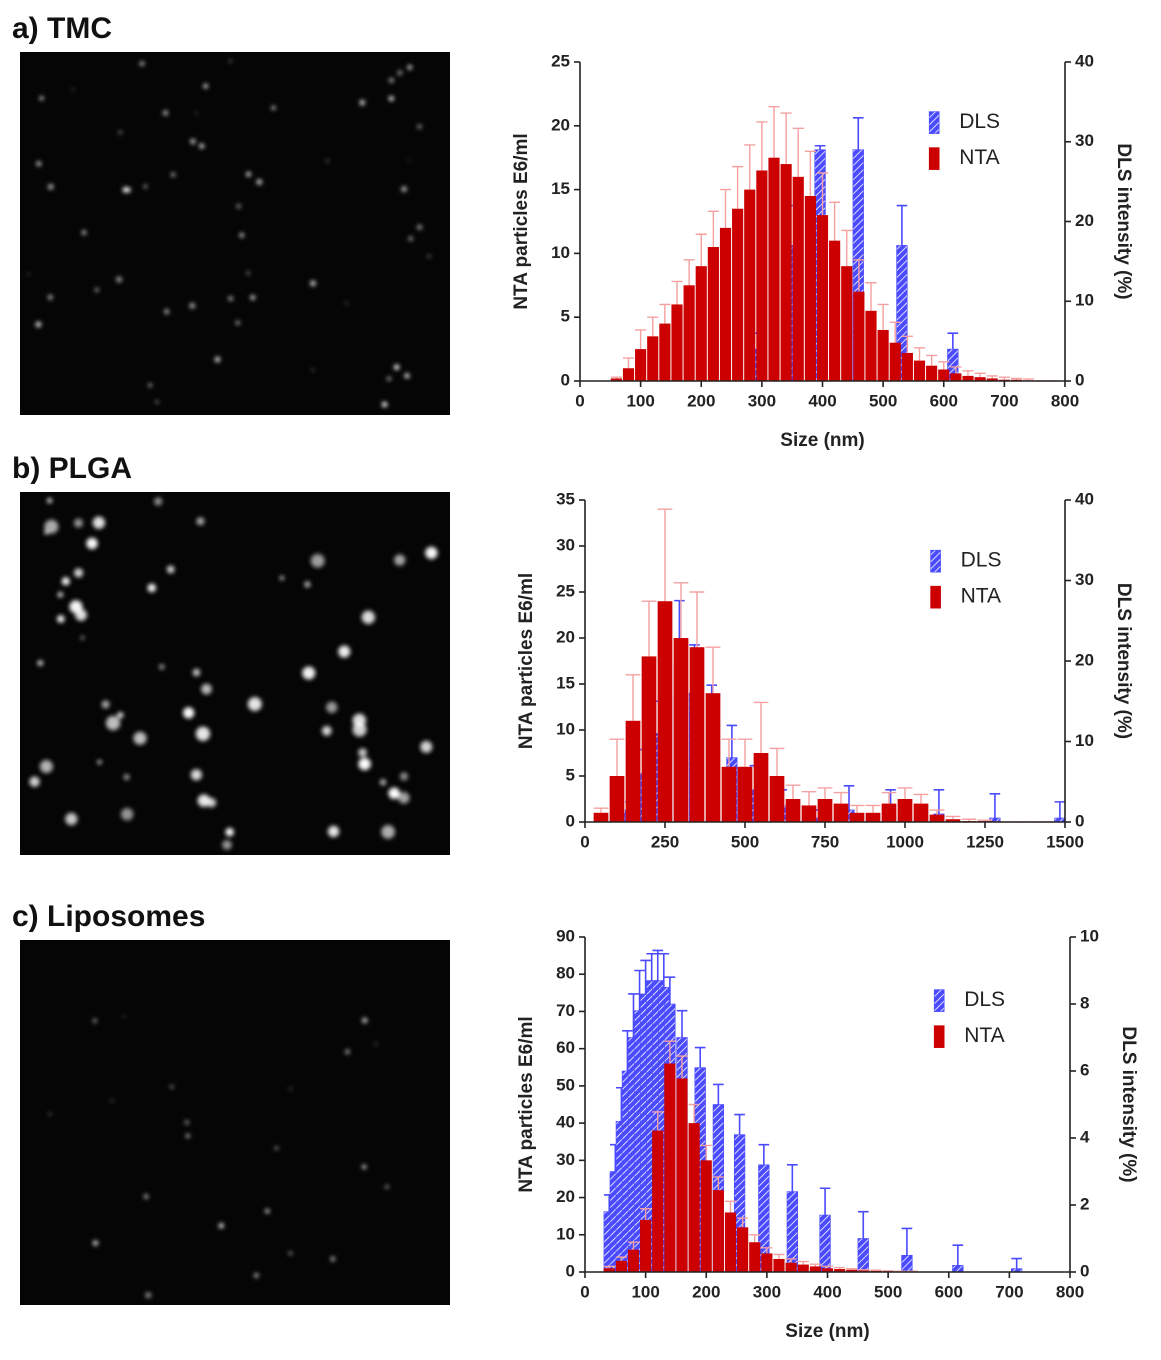  I want to click on y2-tick-label: 20, so click(1084, 659).